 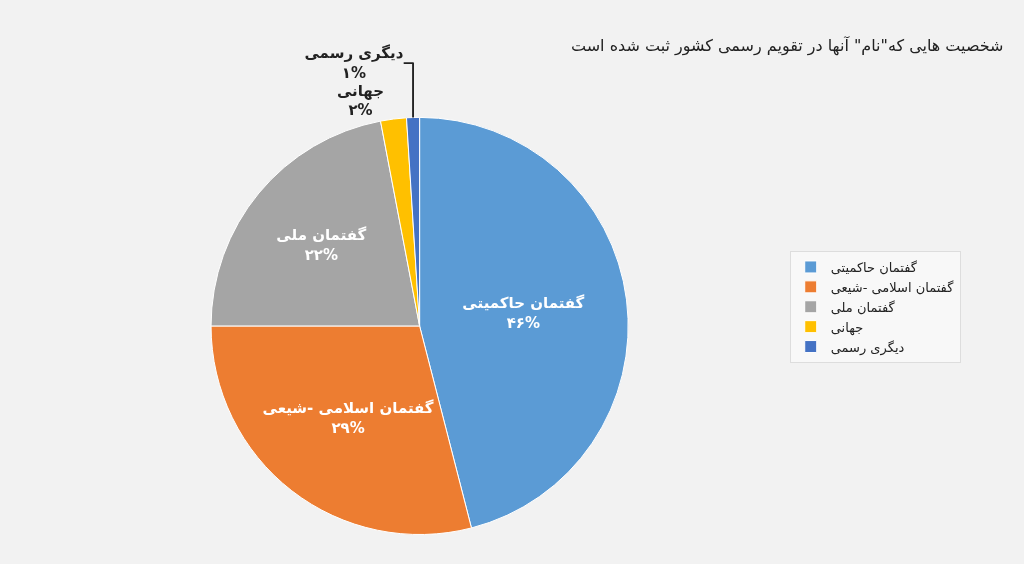 What do you see at coordinates (321, 235) in the screenshot?
I see `slice-label: گفتمان ملی` at bounding box center [321, 235].